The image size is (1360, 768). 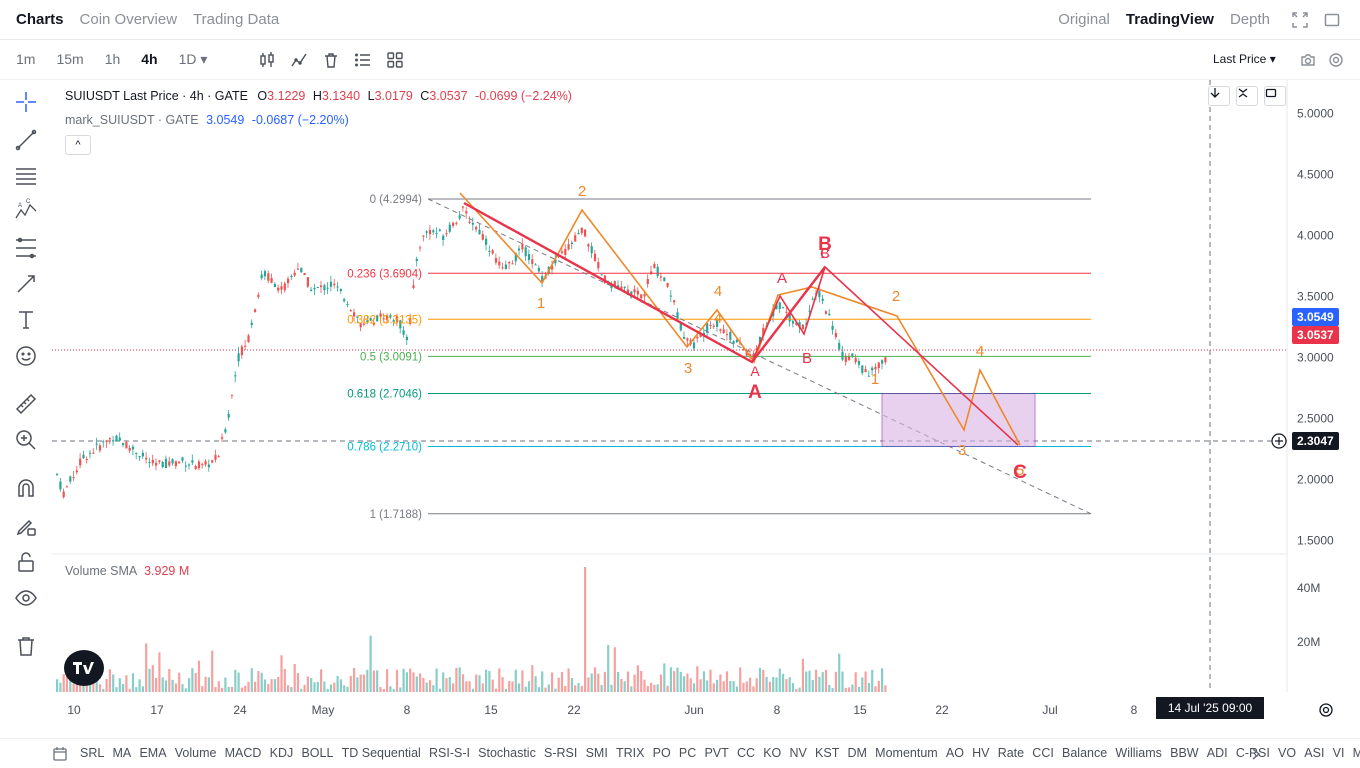 I want to click on collapse-pane-button, so click(x=1247, y=96).